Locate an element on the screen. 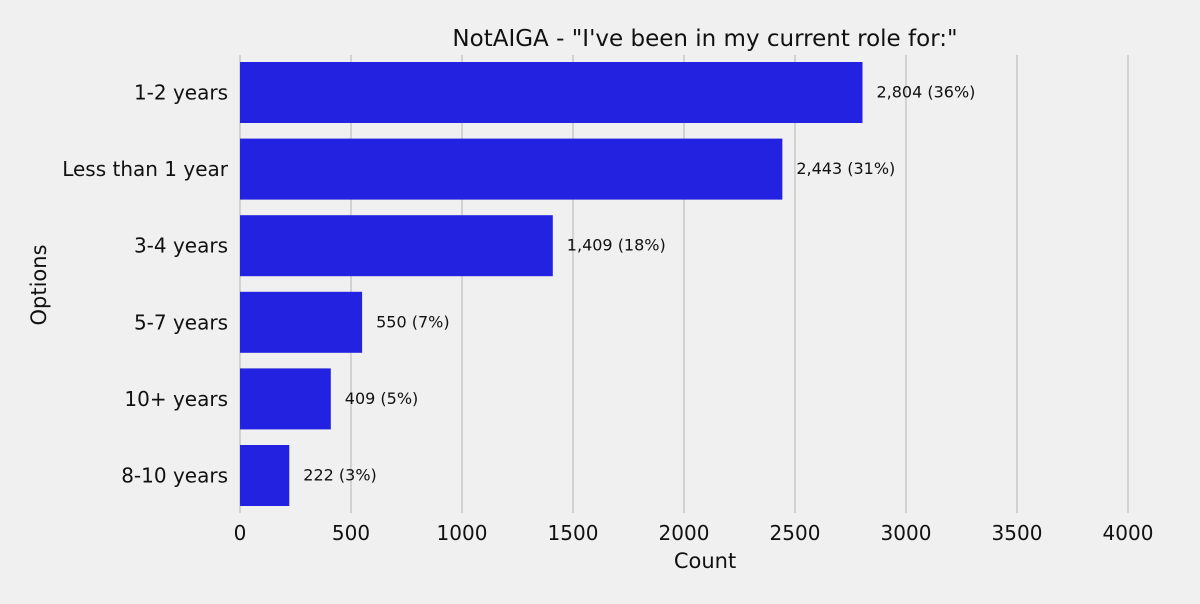 The image size is (1200, 604). bar-3-4-years is located at coordinates (396, 246).